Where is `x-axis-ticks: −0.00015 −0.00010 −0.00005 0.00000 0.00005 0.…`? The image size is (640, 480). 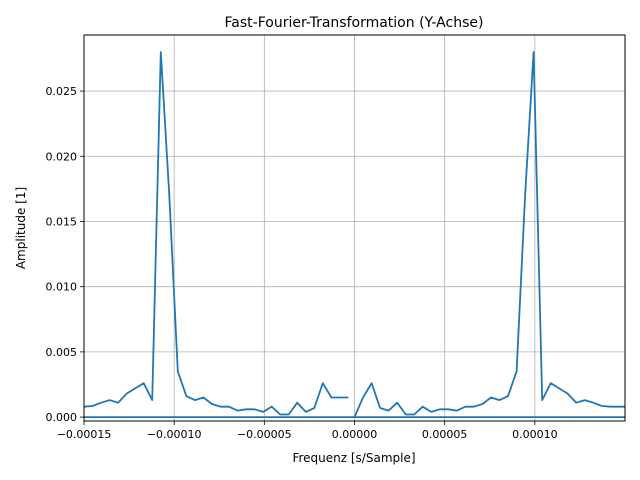 x-axis-ticks: −0.00015 −0.00010 −0.00005 0.00000 0.00005 0.… is located at coordinates (307, 431).